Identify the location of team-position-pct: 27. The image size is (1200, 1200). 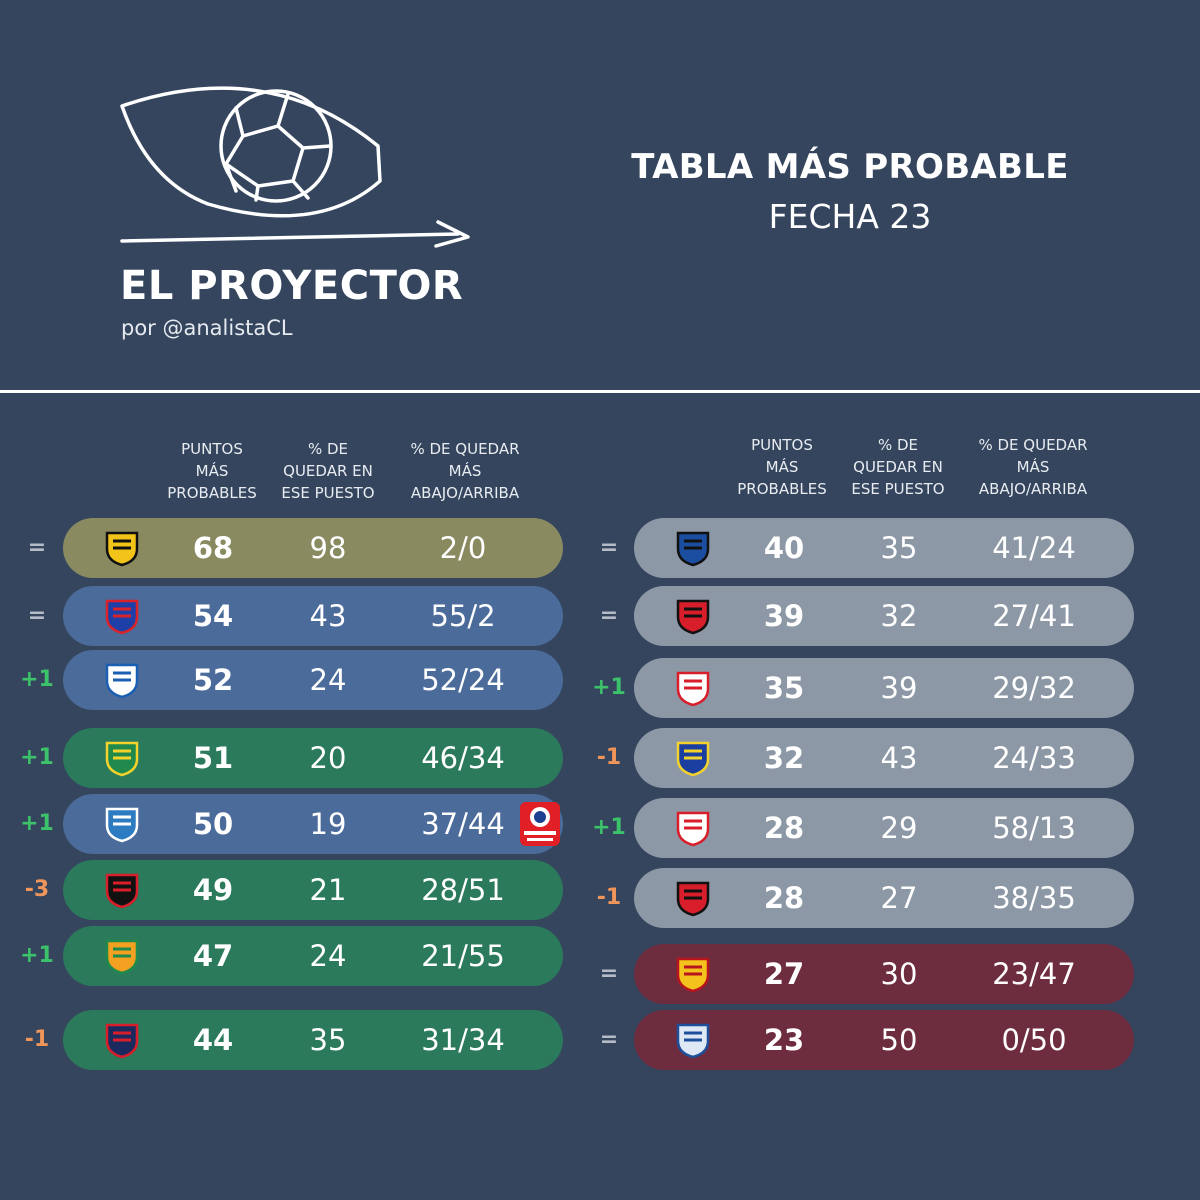
(899, 898).